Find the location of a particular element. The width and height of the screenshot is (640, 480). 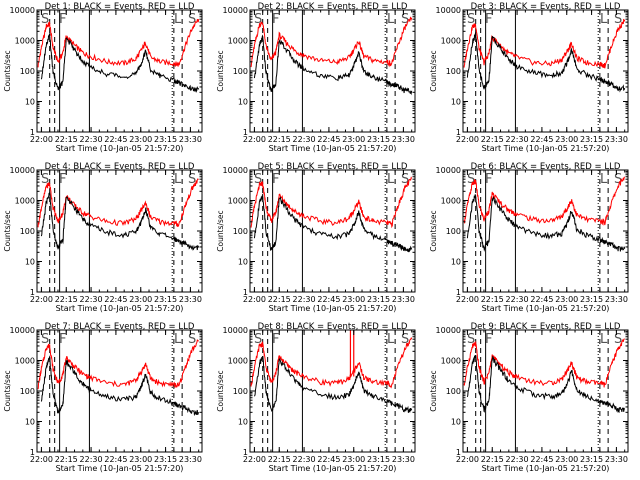

panel-title: Det 5: BLACK = Events, RED = LLD is located at coordinates (333, 167).